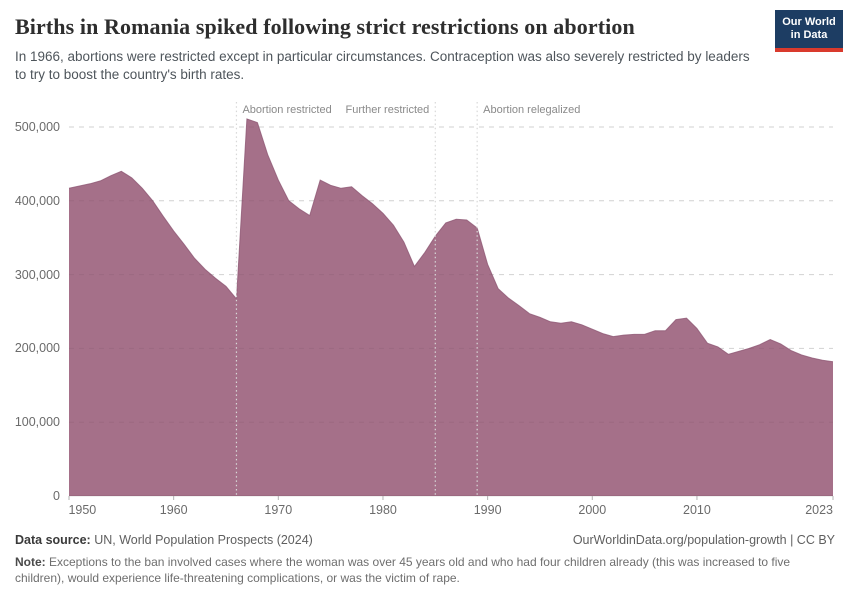 The width and height of the screenshot is (850, 600). Describe the element at coordinates (56, 496) in the screenshot. I see `y-axis-label: 0` at that location.